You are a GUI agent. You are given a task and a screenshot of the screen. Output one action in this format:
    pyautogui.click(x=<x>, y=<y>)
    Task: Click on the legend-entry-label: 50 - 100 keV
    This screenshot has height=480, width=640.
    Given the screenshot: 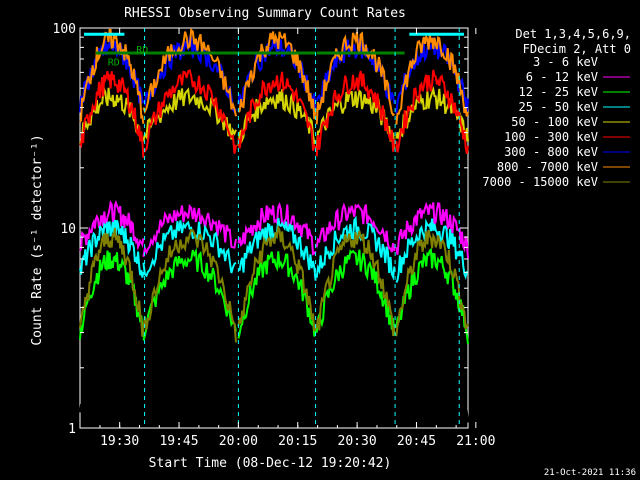 What is the action you would take?
    pyautogui.click(x=554, y=122)
    